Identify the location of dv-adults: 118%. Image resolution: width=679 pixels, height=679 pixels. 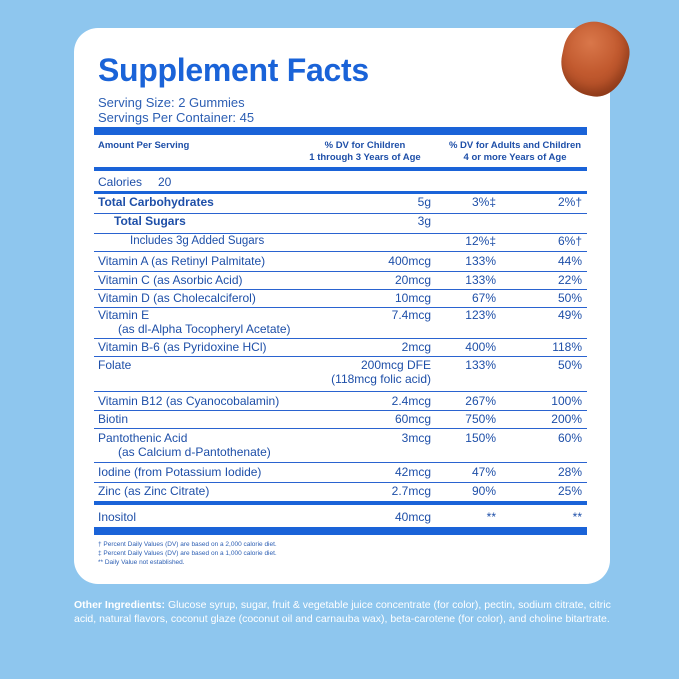
(567, 347).